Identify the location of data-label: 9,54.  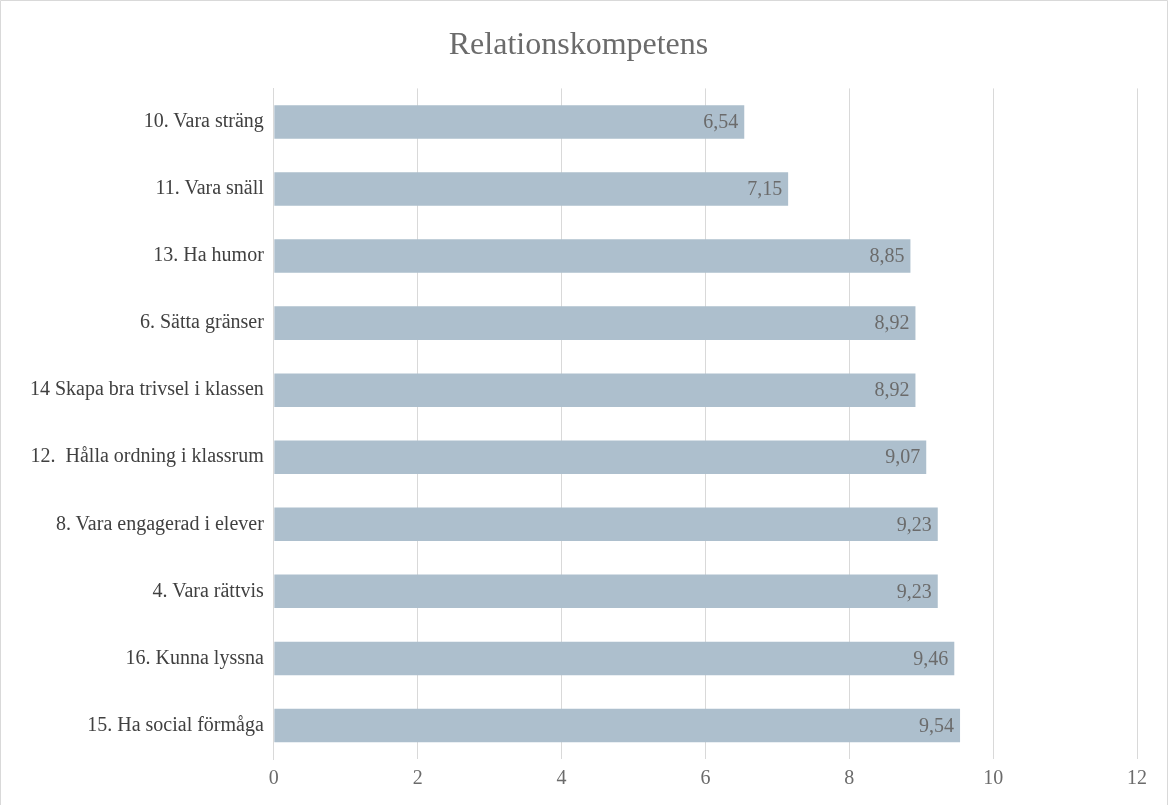
(937, 724).